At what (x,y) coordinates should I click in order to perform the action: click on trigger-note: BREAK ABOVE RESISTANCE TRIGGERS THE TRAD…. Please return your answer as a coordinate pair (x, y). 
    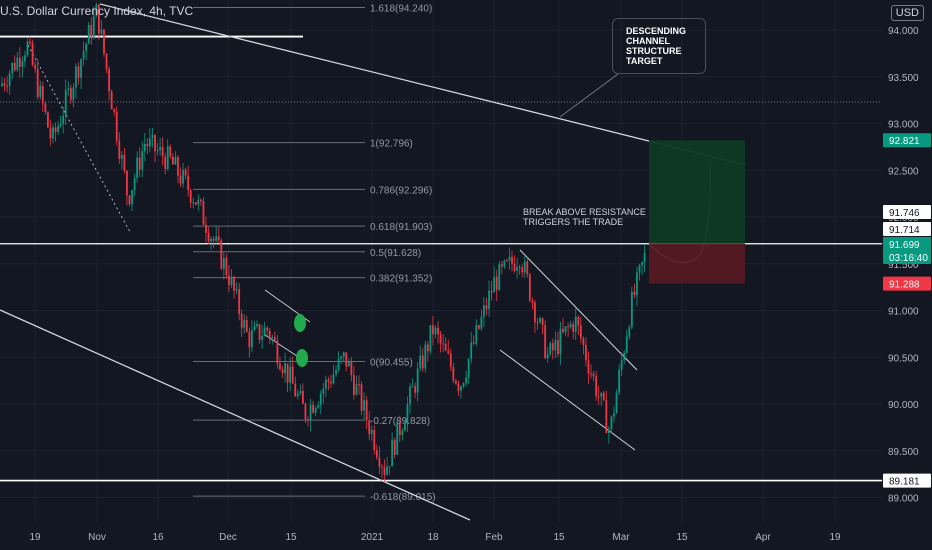
    Looking at the image, I should click on (584, 217).